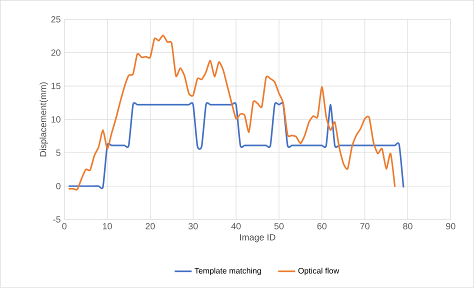 This screenshot has height=288, width=474. Describe the element at coordinates (451, 226) in the screenshot. I see `x-tick-label: 90` at that location.